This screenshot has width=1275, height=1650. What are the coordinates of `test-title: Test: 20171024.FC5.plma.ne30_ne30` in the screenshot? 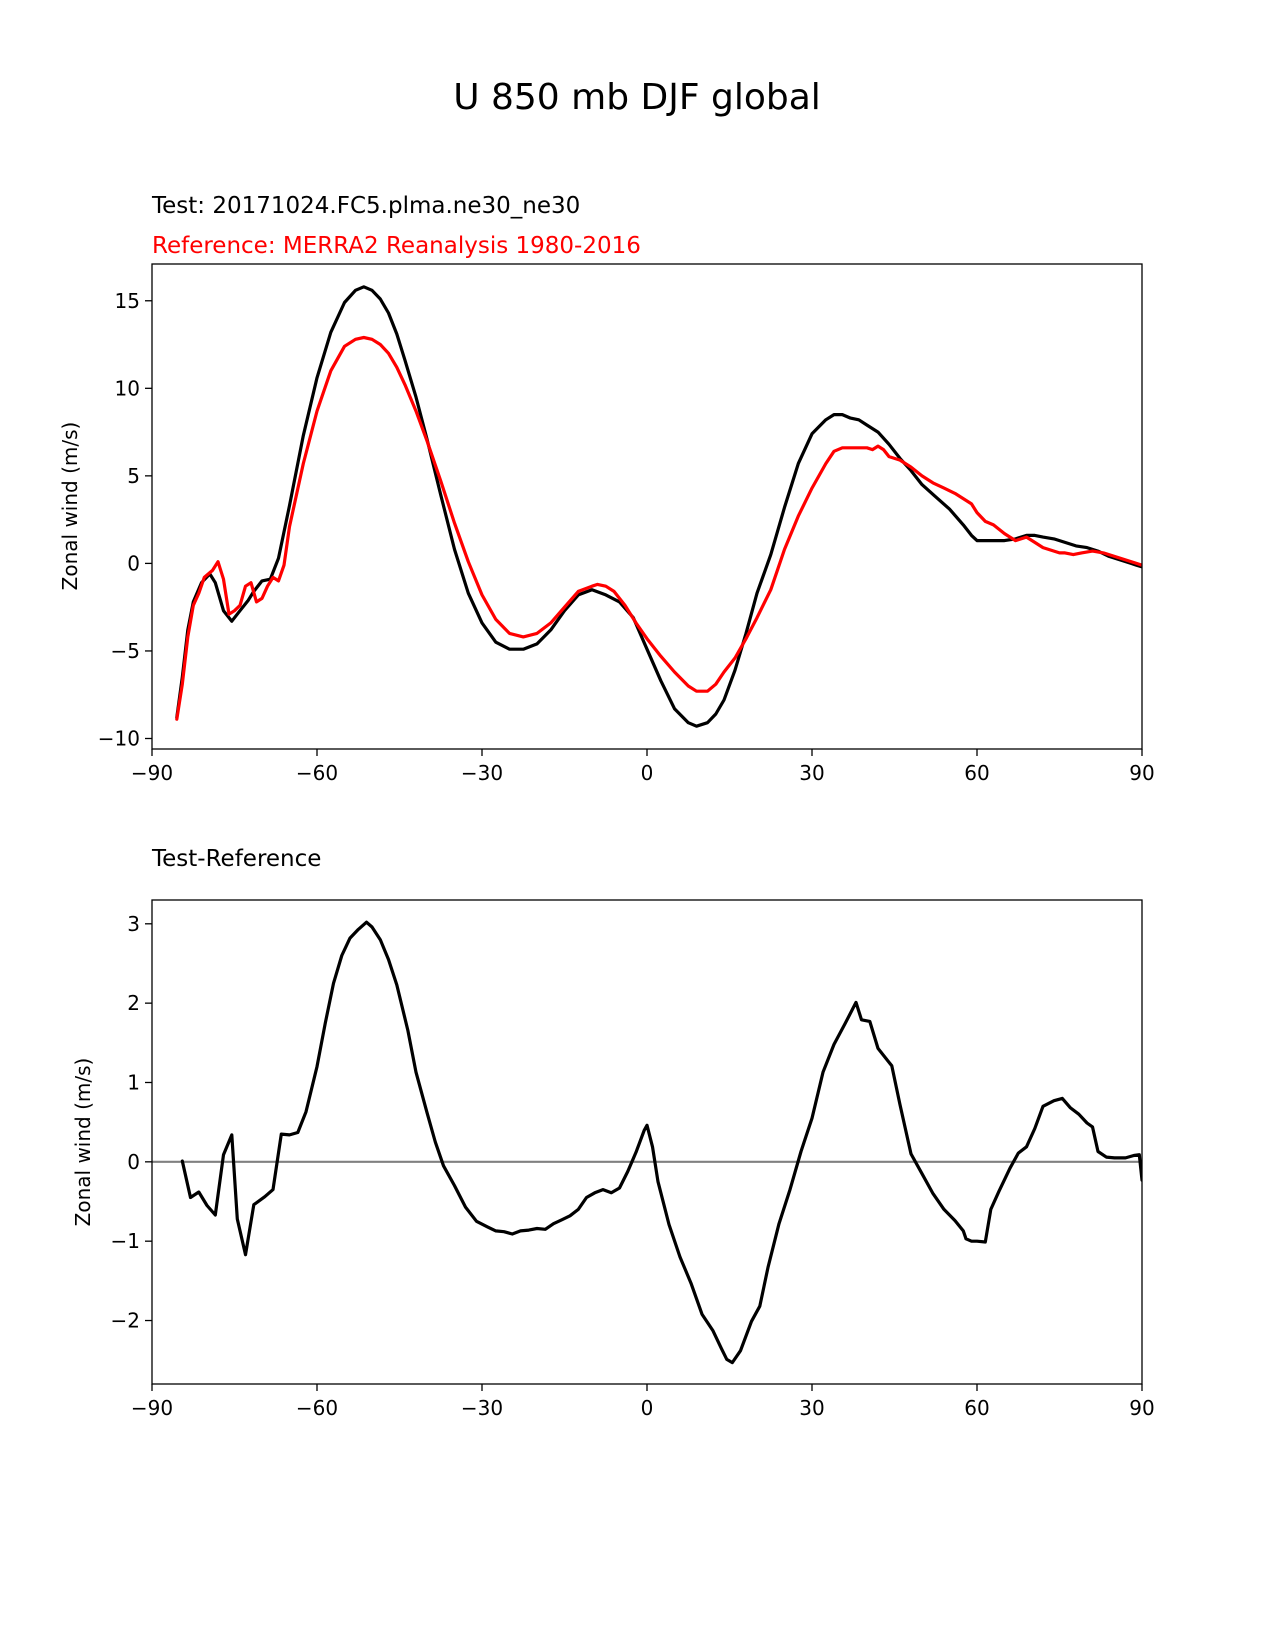 It's located at (365, 206).